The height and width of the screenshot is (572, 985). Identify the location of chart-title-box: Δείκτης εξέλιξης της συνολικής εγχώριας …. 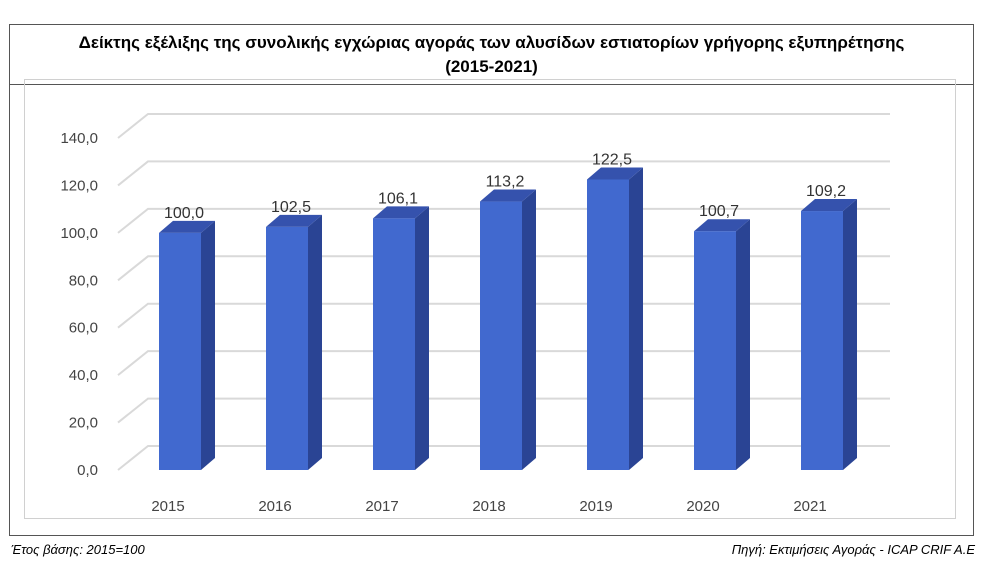
(491, 55).